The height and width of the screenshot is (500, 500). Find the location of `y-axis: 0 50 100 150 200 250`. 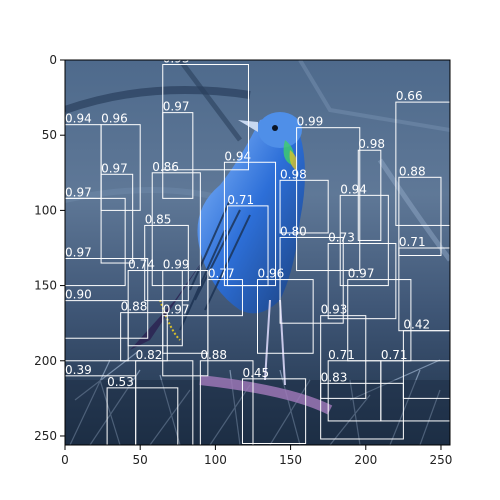

y-axis: 0 50 100 150 200 250 is located at coordinates (49, 248).